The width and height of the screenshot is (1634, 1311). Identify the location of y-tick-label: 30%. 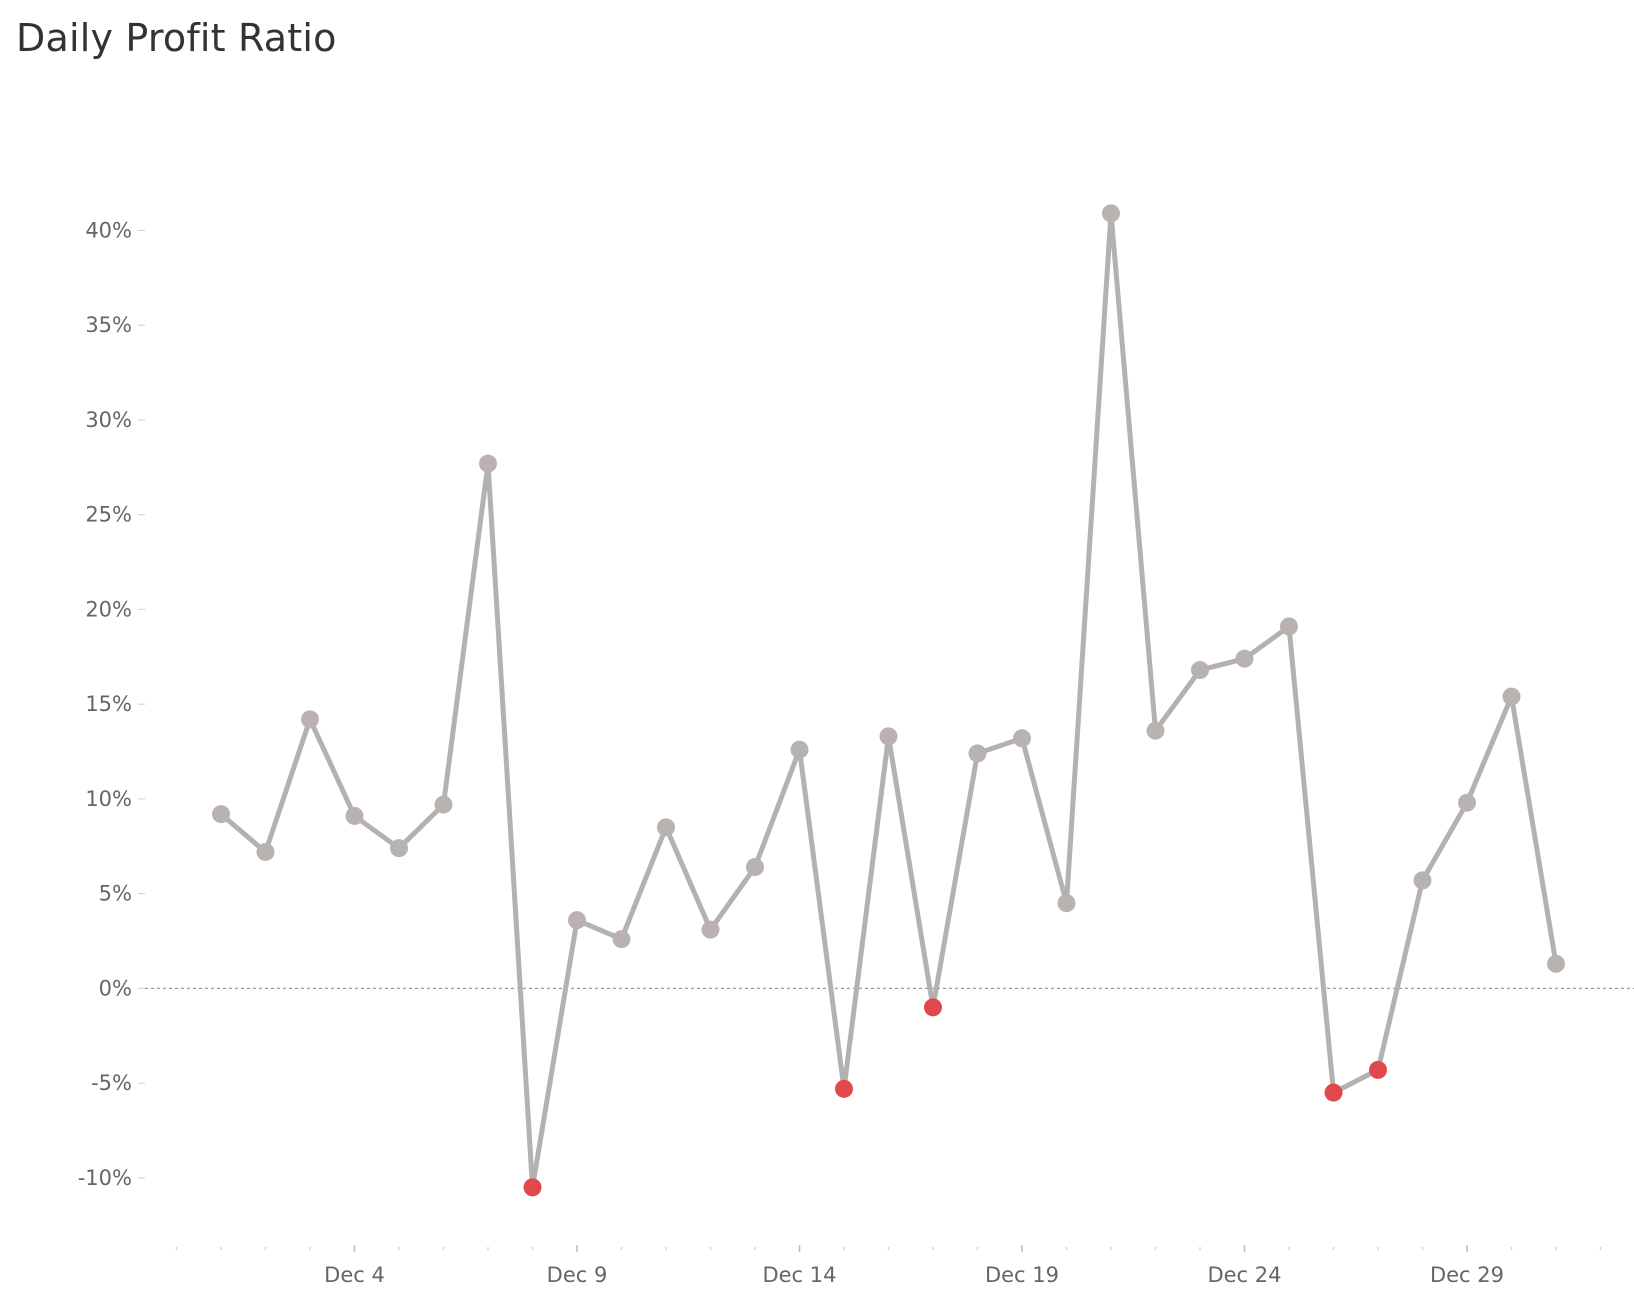
(108, 420).